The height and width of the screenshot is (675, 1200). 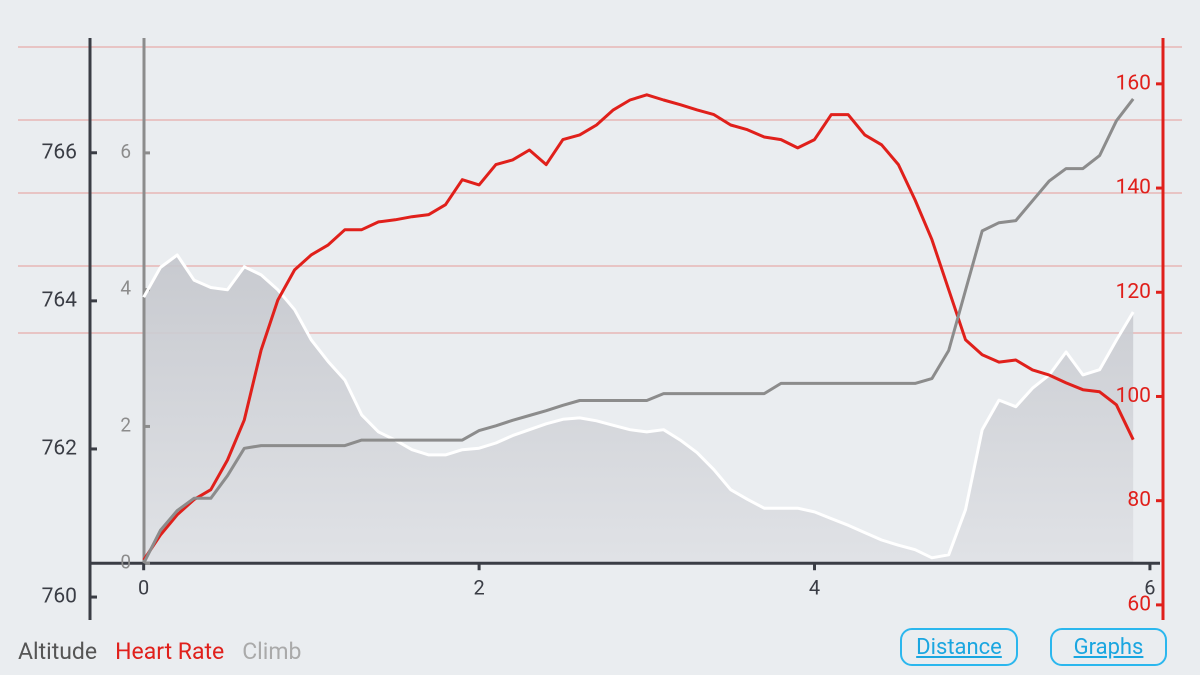 I want to click on y3-tick-label: 4, so click(x=125, y=288).